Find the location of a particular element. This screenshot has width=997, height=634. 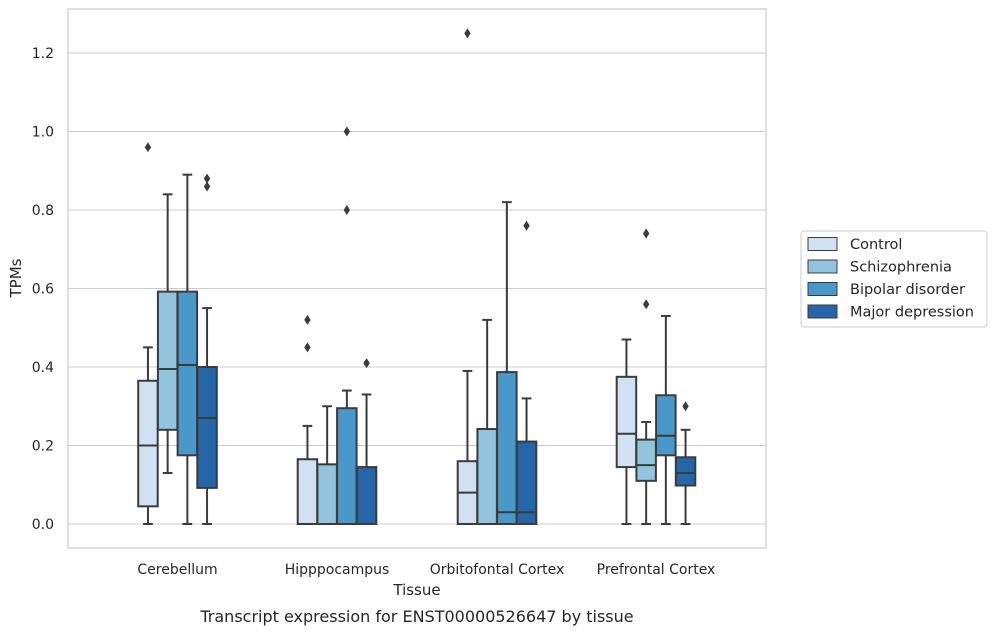

y-tick-label: 0.8 is located at coordinates (43, 211).